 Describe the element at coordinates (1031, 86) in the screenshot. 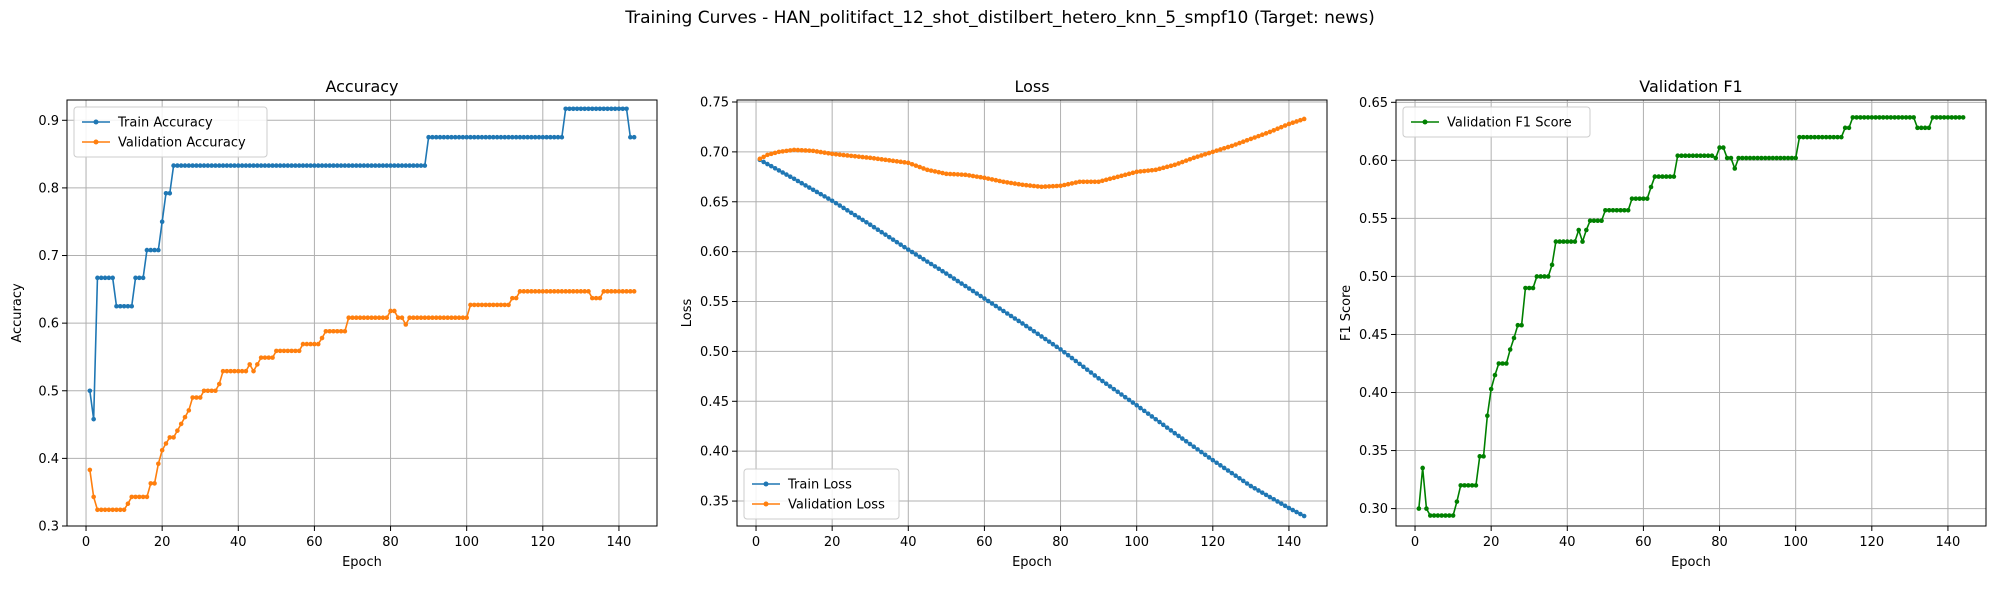

I see `chart-title: Loss` at that location.